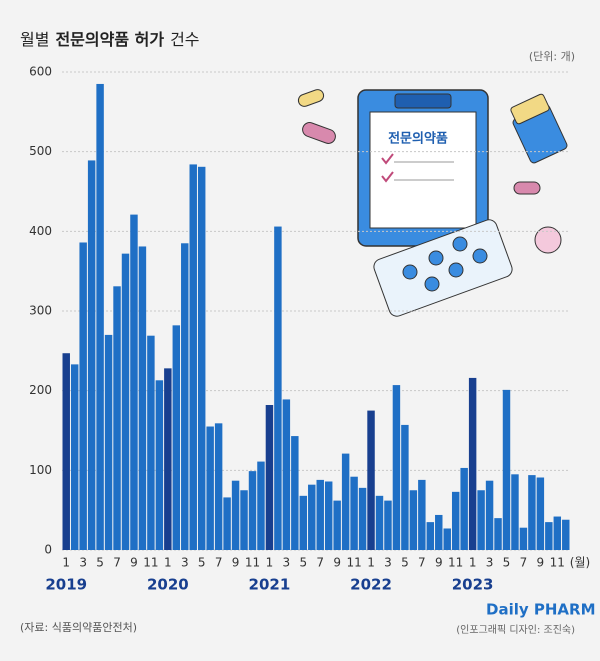  I want to click on year-label: 2021, so click(270, 585).